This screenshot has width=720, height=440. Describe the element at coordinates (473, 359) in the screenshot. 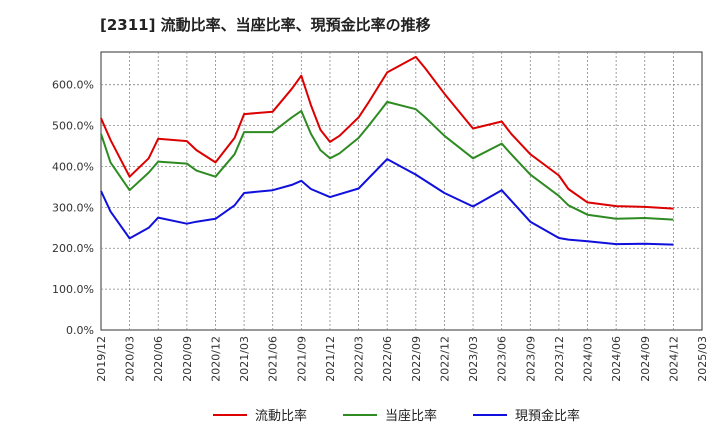

I see `x-tick-label: 2023/03` at that location.